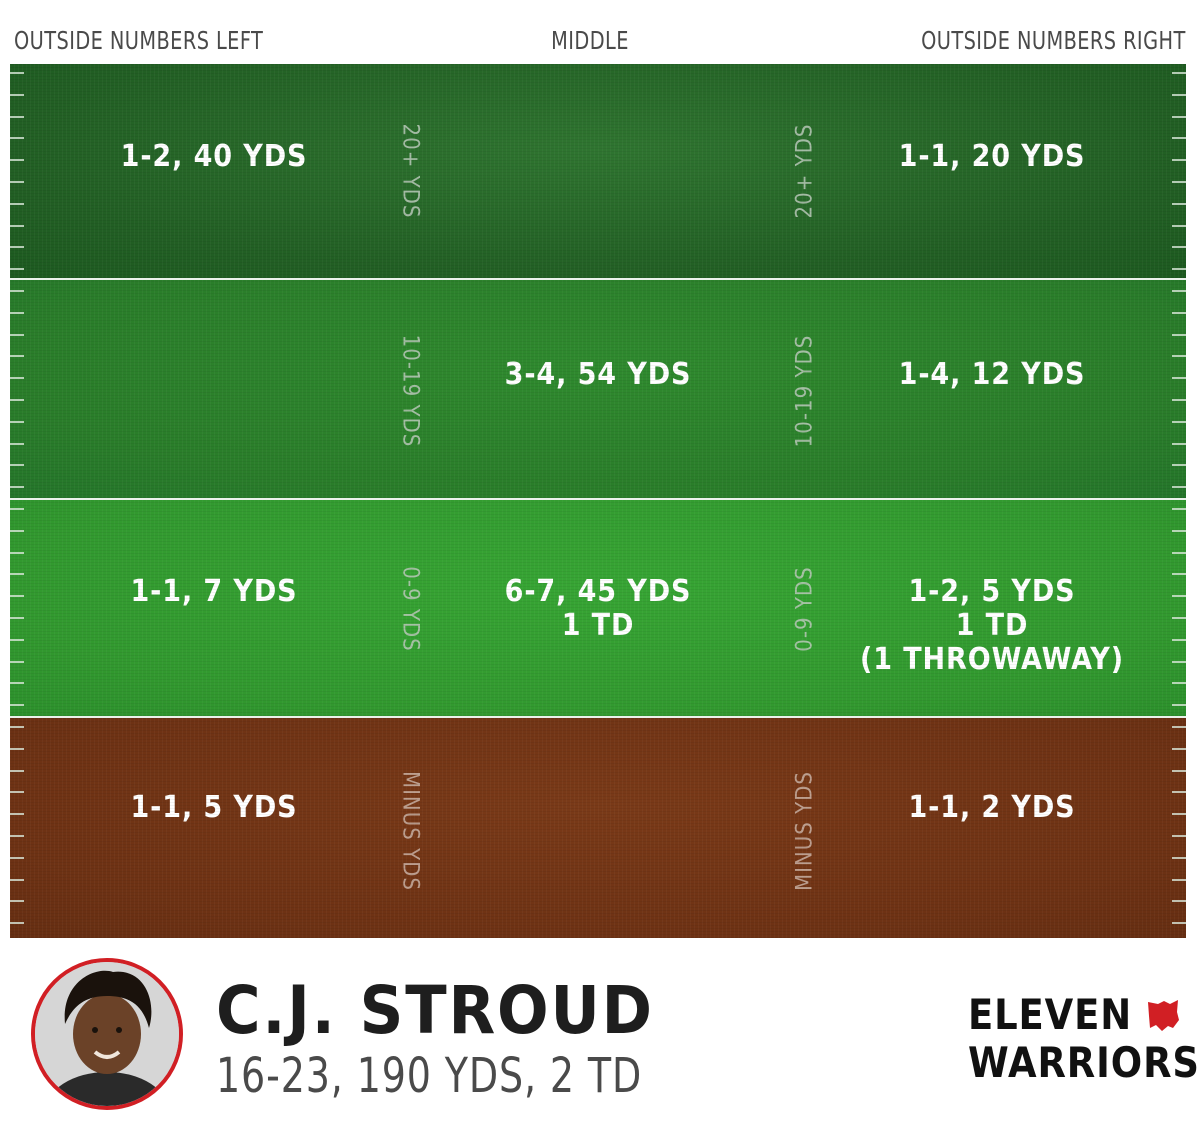 This screenshot has width=1200, height=1135. Describe the element at coordinates (1053, 40) in the screenshot. I see `column-header-outside-right: OUTSIDE NUMBERS RIGHT` at that location.